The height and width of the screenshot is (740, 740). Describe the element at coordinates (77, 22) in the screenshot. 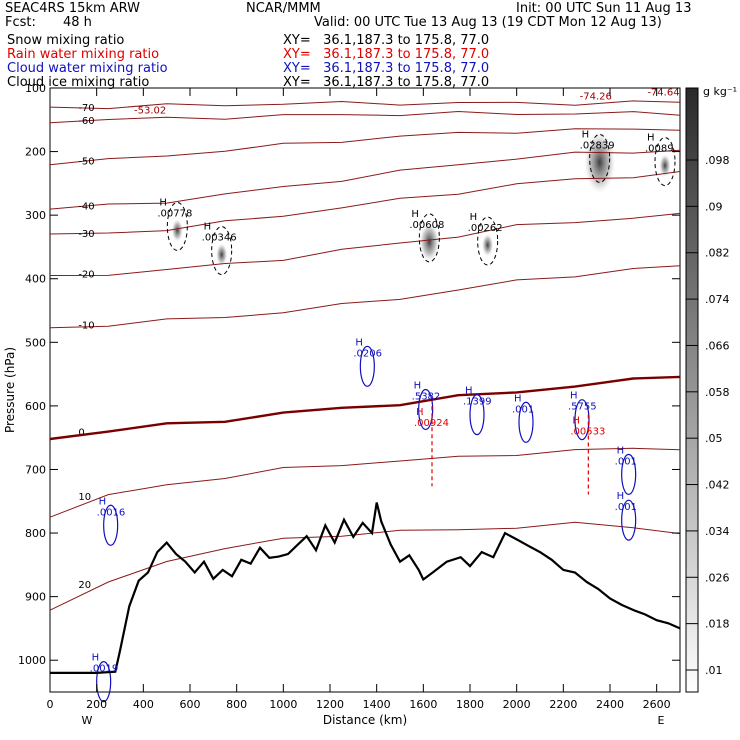

I see `header-fcst-value: 48 h` at that location.